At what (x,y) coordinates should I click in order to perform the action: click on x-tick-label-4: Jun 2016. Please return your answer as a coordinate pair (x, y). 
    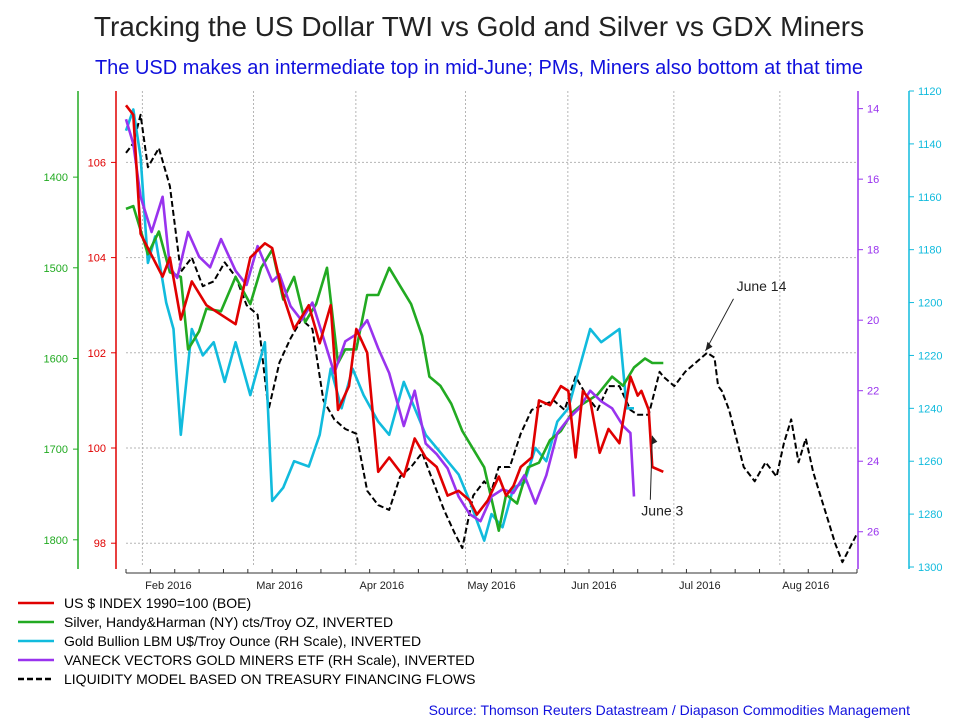
    Looking at the image, I should click on (593, 586).